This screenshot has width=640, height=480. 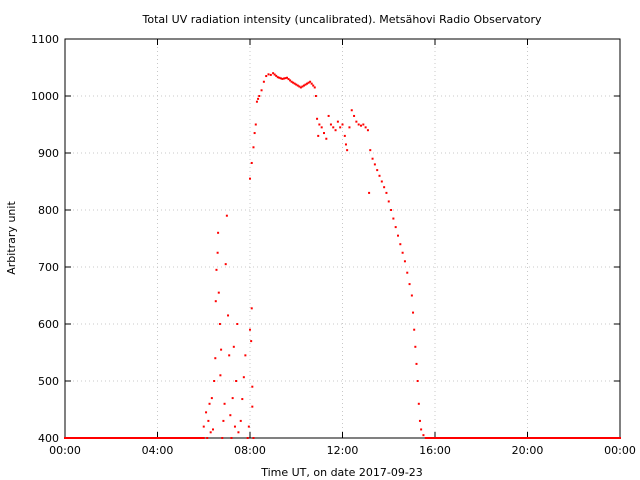 I want to click on y-tick-label: 1000, so click(x=45, y=96).